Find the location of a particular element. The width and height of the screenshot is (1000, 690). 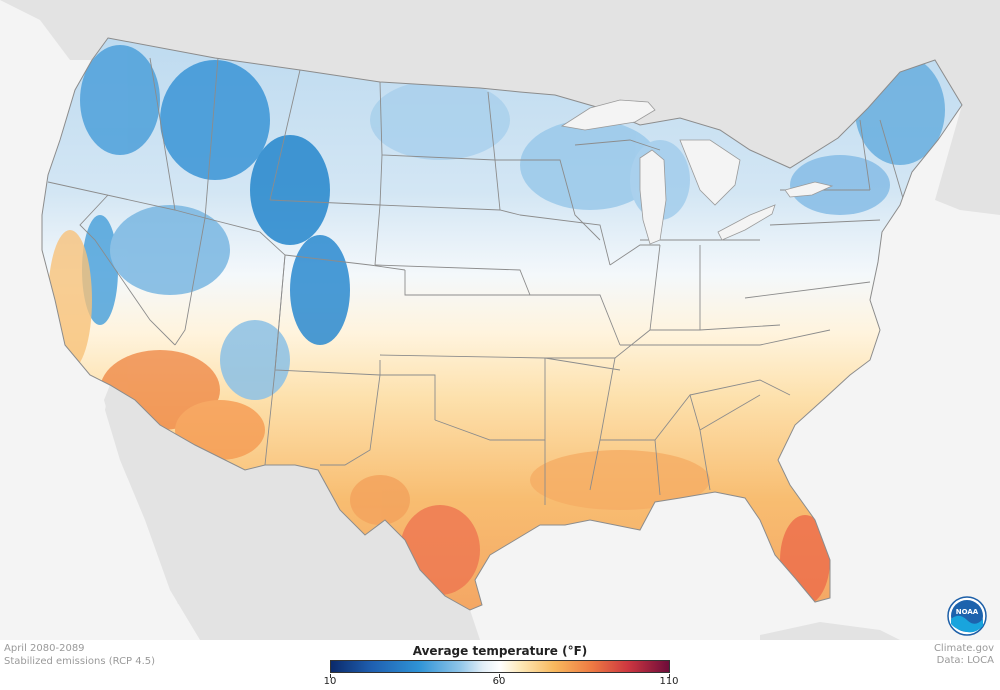

noaa-logo-text: NOAA is located at coordinates (967, 612).